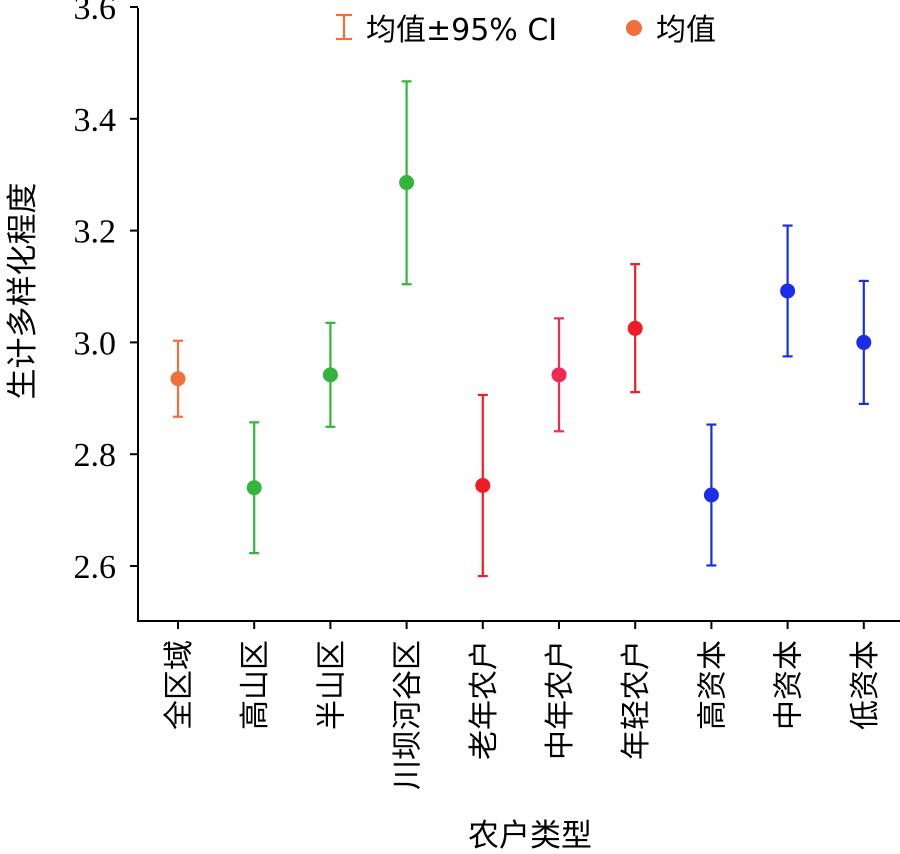 The image size is (900, 854). What do you see at coordinates (106, 293) in the screenshot?
I see `y-ticks: 2.6 2.8 3.0 3.2 3.4 3.6` at bounding box center [106, 293].